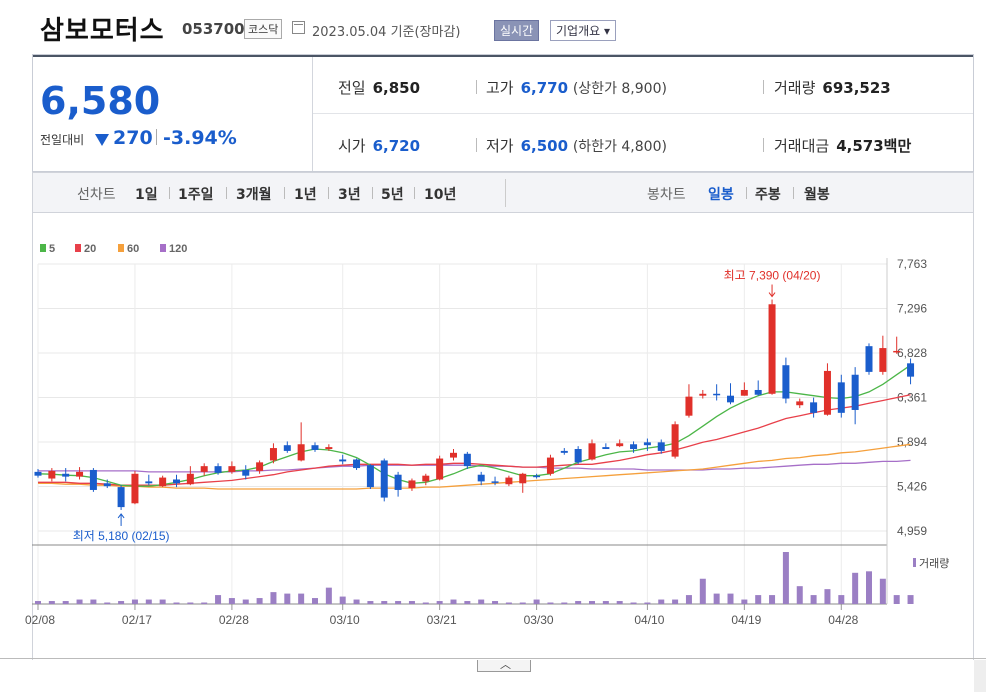  I want to click on low-value: 6,500, so click(544, 146).